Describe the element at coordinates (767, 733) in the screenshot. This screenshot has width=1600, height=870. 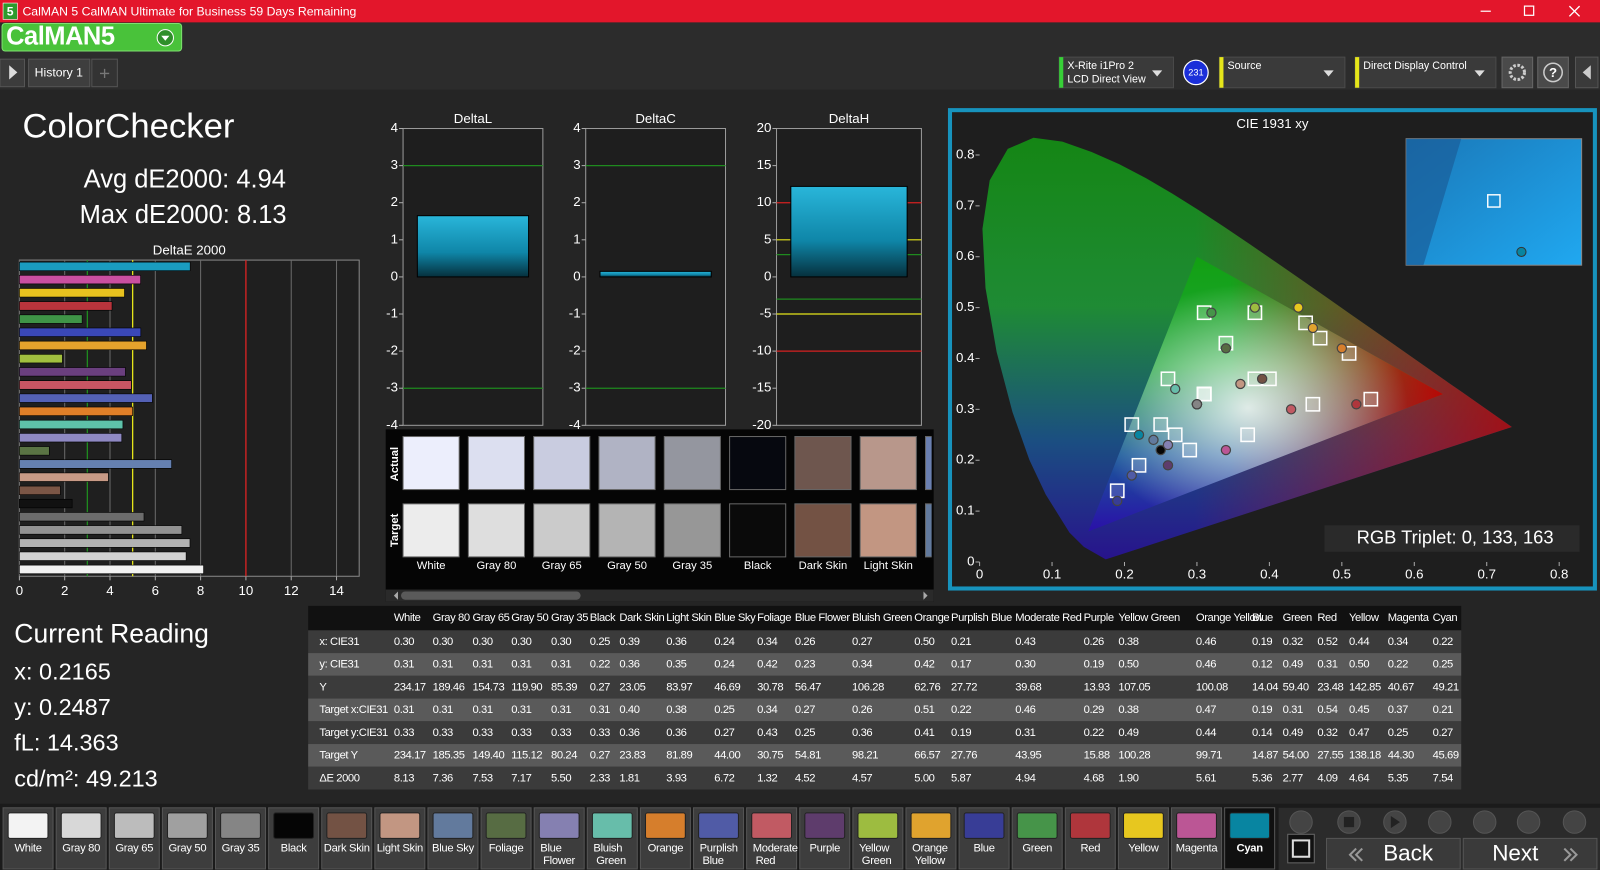
I see `table-cell: 0.43` at that location.